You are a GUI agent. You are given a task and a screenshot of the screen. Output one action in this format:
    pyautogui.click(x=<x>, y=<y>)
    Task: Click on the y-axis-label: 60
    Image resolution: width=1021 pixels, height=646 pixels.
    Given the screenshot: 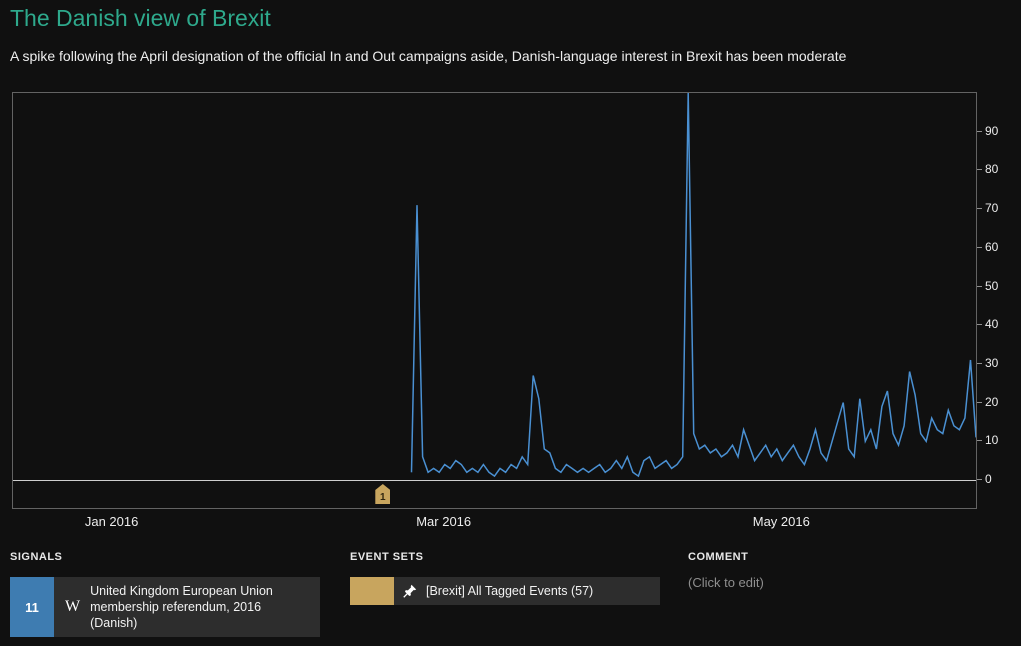 What is the action you would take?
    pyautogui.click(x=992, y=246)
    